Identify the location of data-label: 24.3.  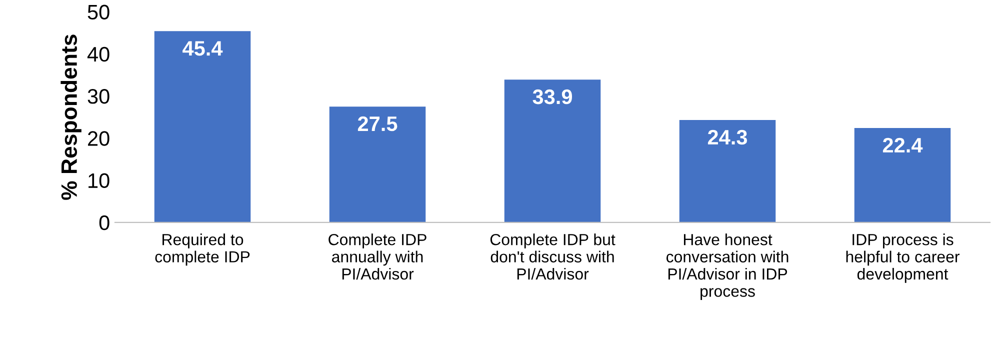
(728, 137).